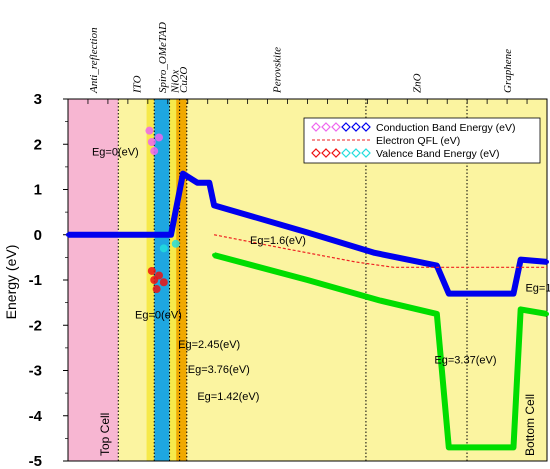  What do you see at coordinates (38, 144) in the screenshot?
I see `y-tick-label-1: 2` at bounding box center [38, 144].